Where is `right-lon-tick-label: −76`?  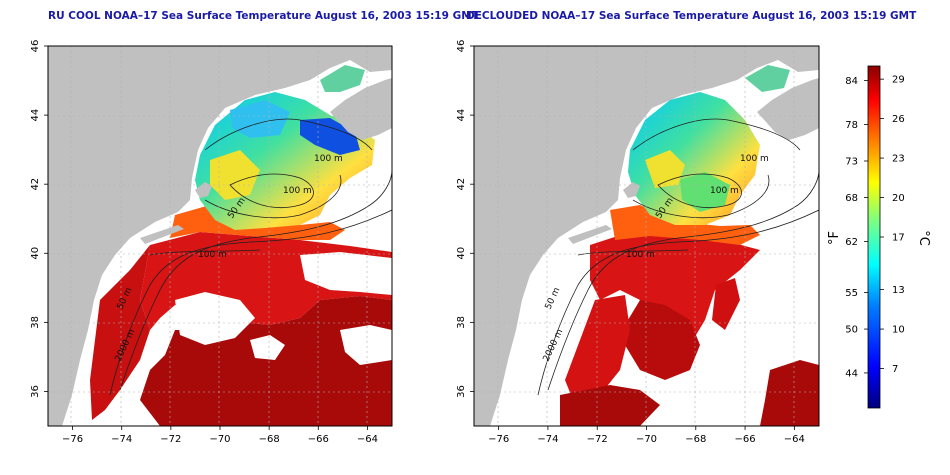 right-lon-tick-label: −76 is located at coordinates (498, 439).